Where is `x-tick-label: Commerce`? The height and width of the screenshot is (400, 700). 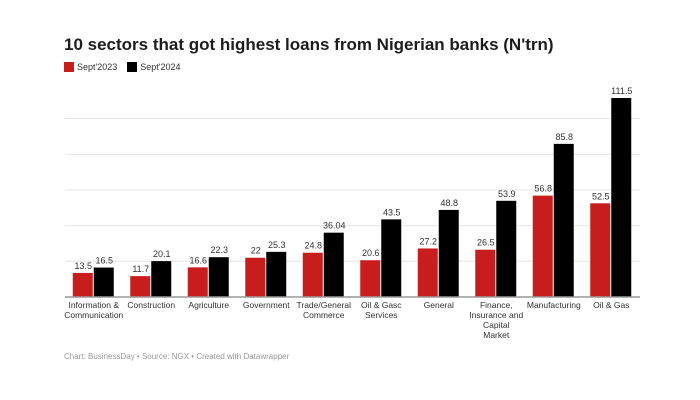
x-tick-label: Commerce is located at coordinates (324, 315).